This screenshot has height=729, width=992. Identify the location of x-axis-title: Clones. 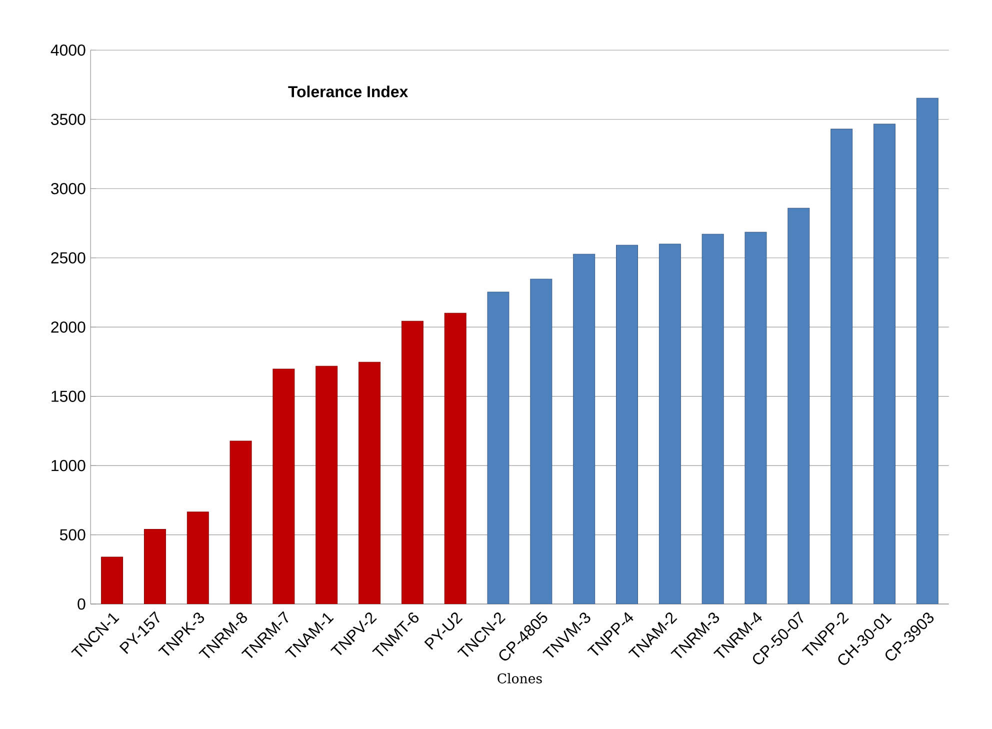
(520, 678).